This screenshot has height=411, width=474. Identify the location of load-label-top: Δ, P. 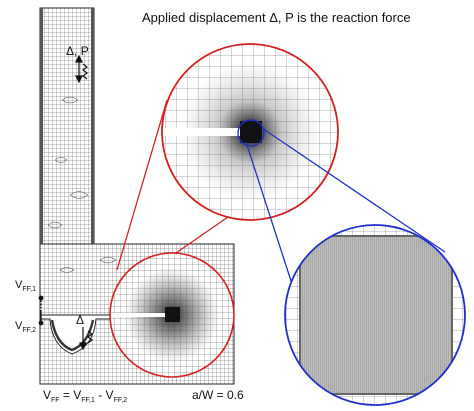
(77, 51).